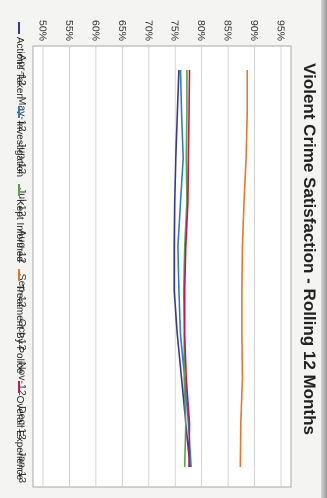 The width and height of the screenshot is (327, 498). Describe the element at coordinates (243, 269) in the screenshot. I see `series-line-treatment-by-police` at that location.